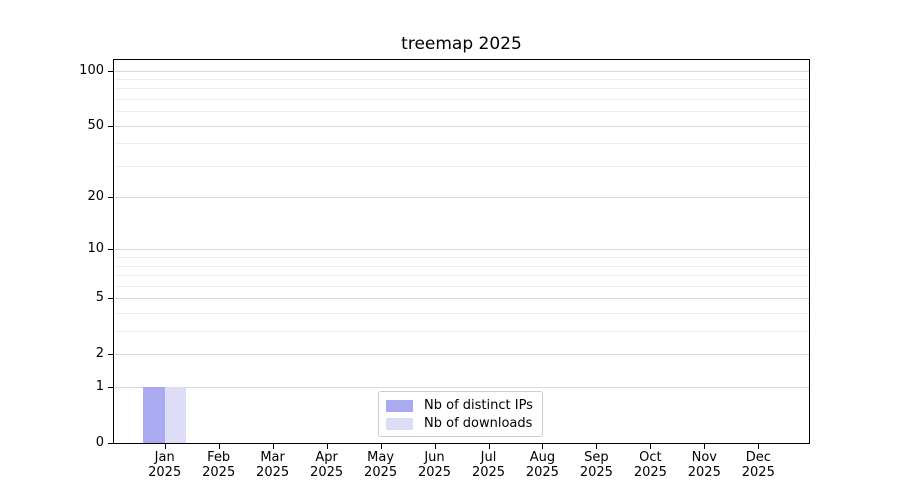 This screenshot has width=900, height=500. I want to click on x-tick-label: Oct 2025, so click(650, 465).